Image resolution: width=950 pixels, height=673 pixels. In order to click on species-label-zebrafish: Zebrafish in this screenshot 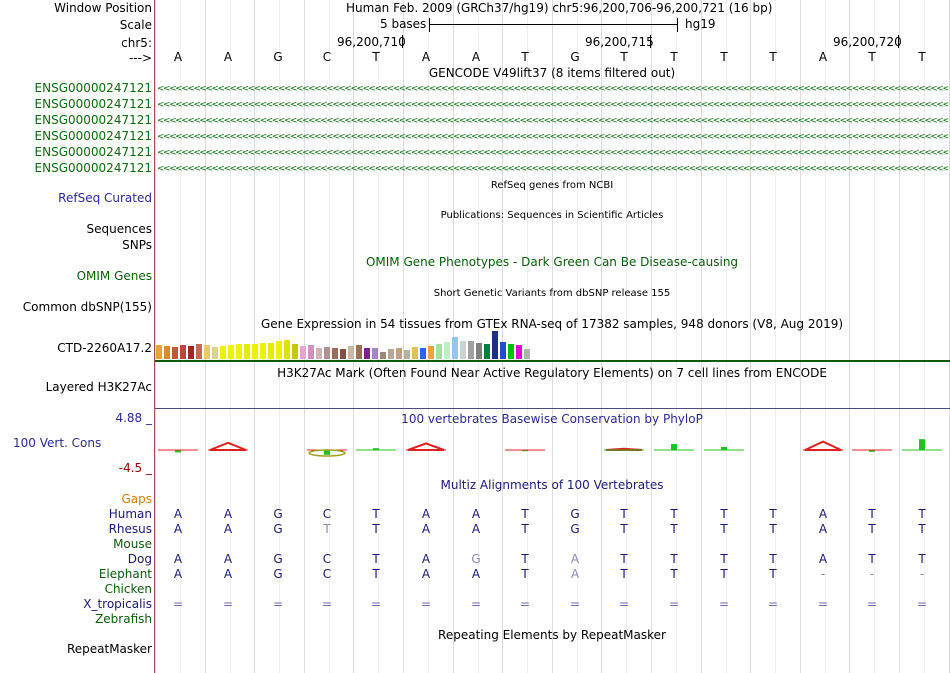, I will do `click(123, 619)`.